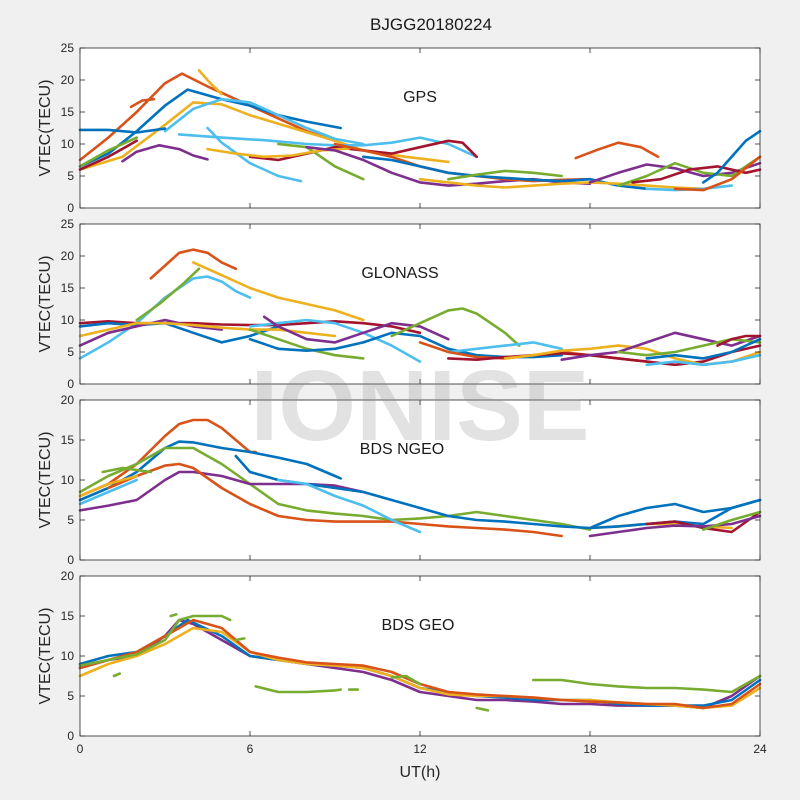  Describe the element at coordinates (250, 749) in the screenshot. I see `x-tick-label: 6` at that location.